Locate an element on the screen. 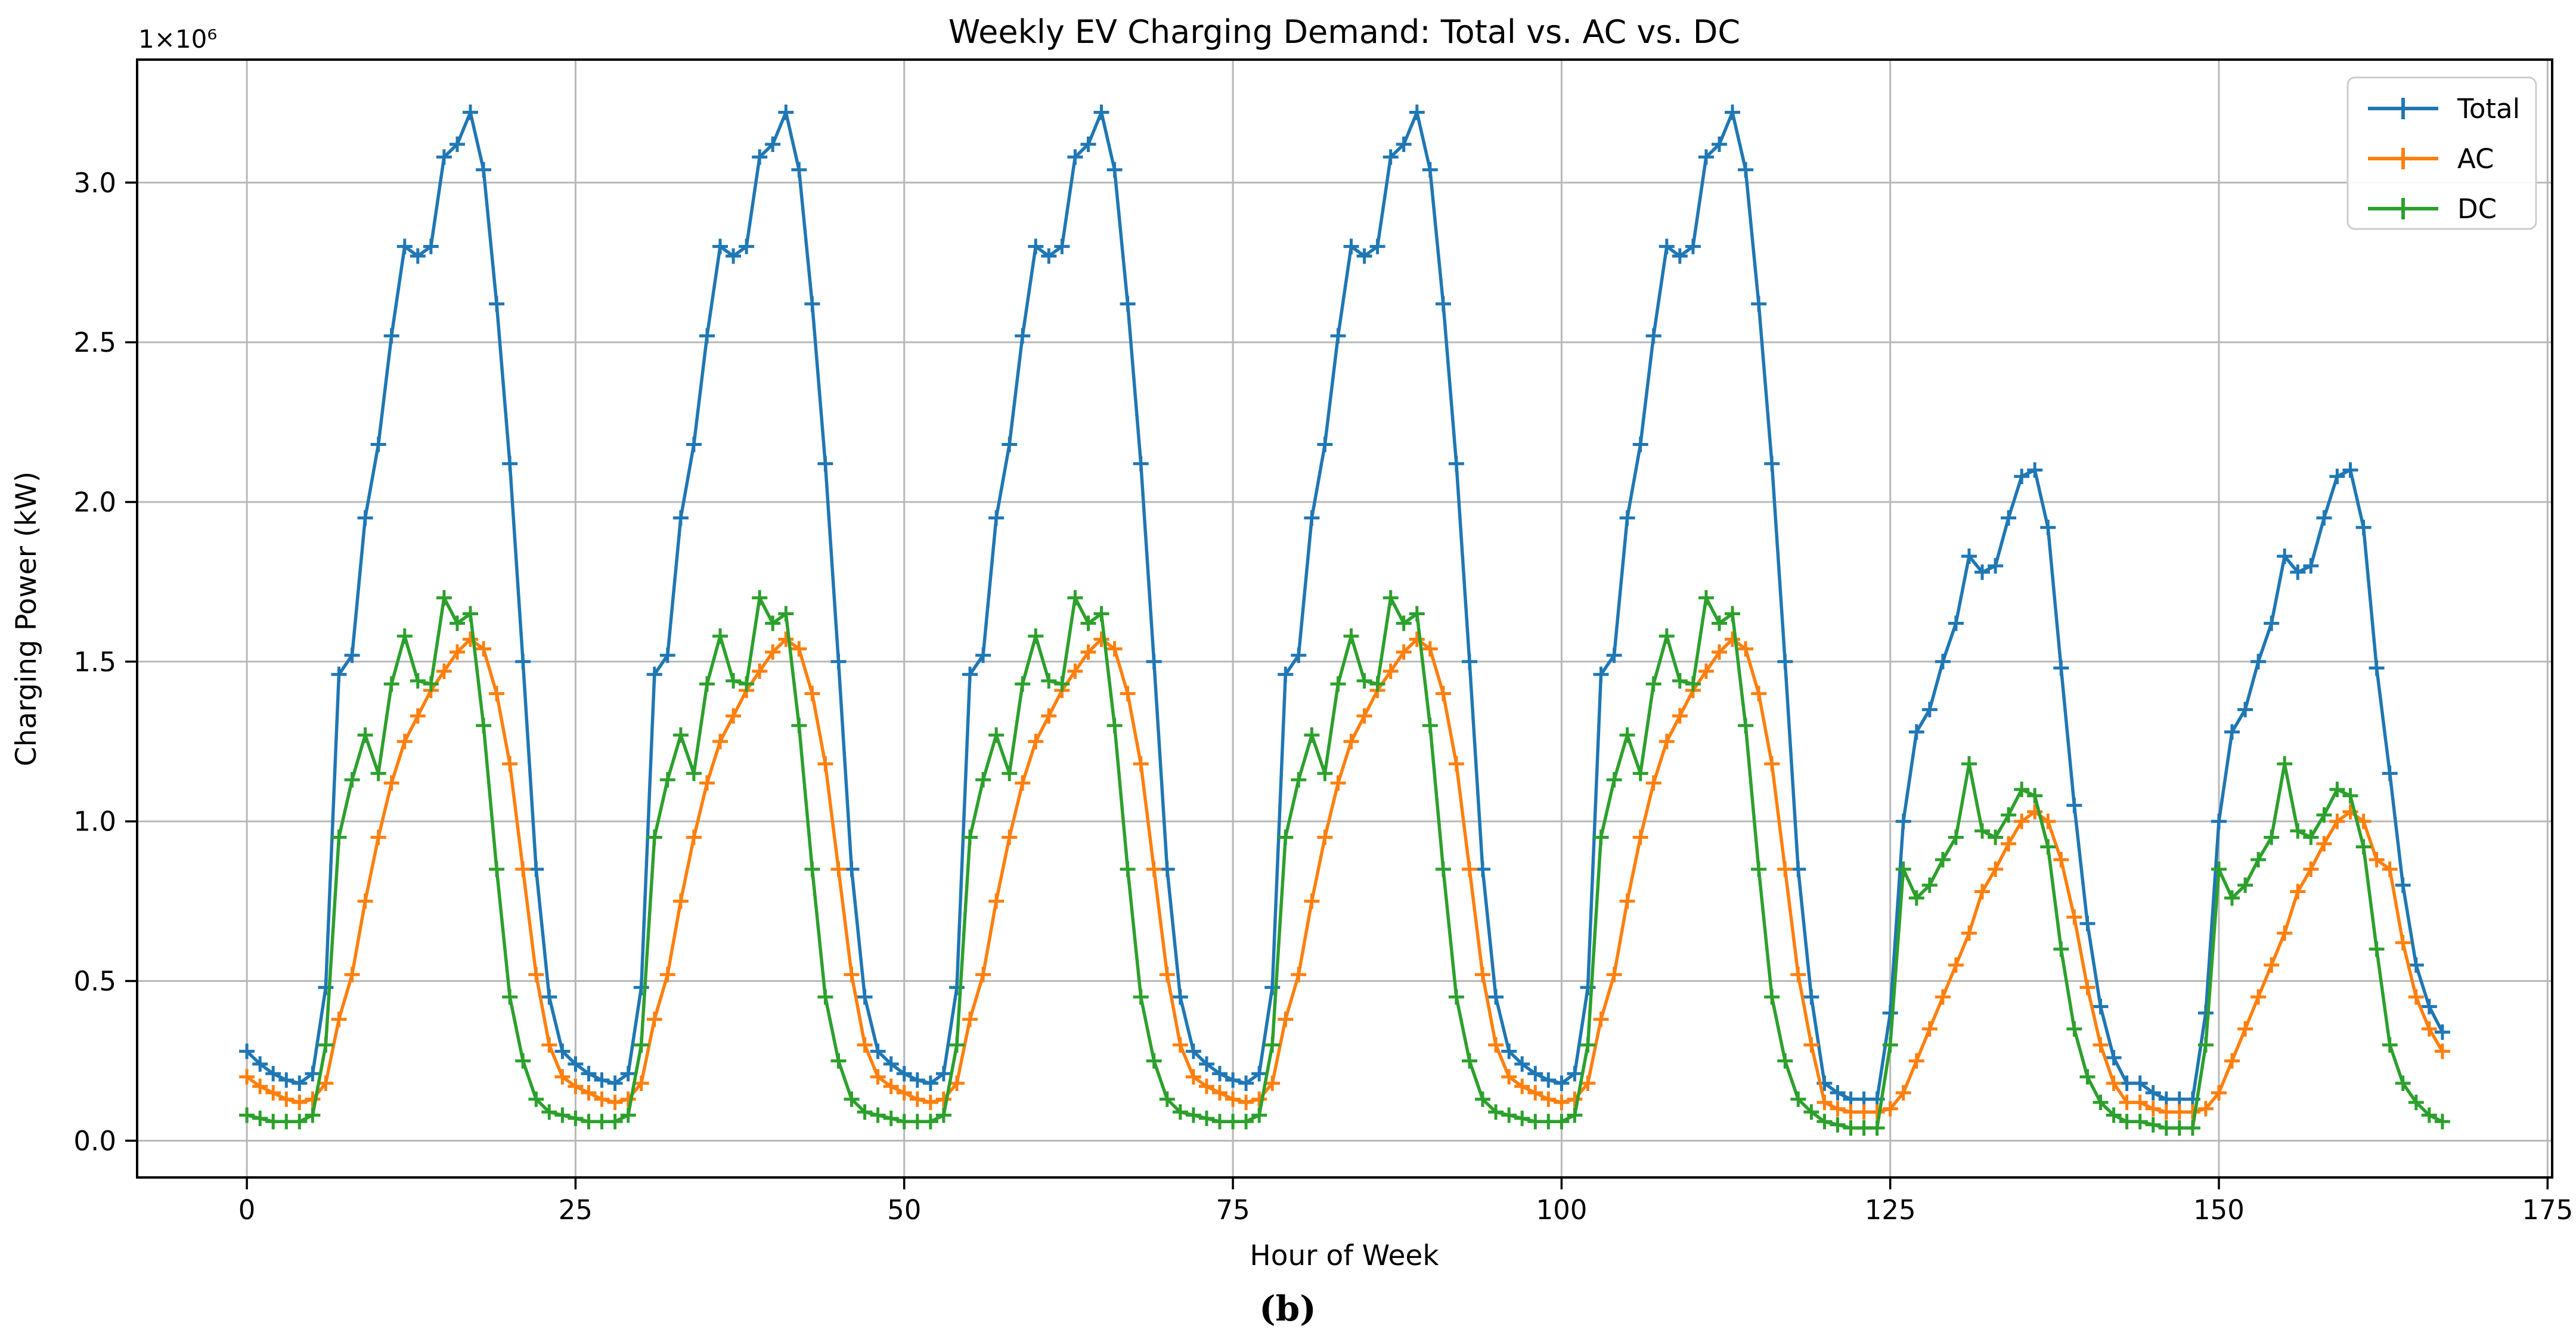 The image size is (2576, 1342). y-tick-label: 0.5 is located at coordinates (94, 982).